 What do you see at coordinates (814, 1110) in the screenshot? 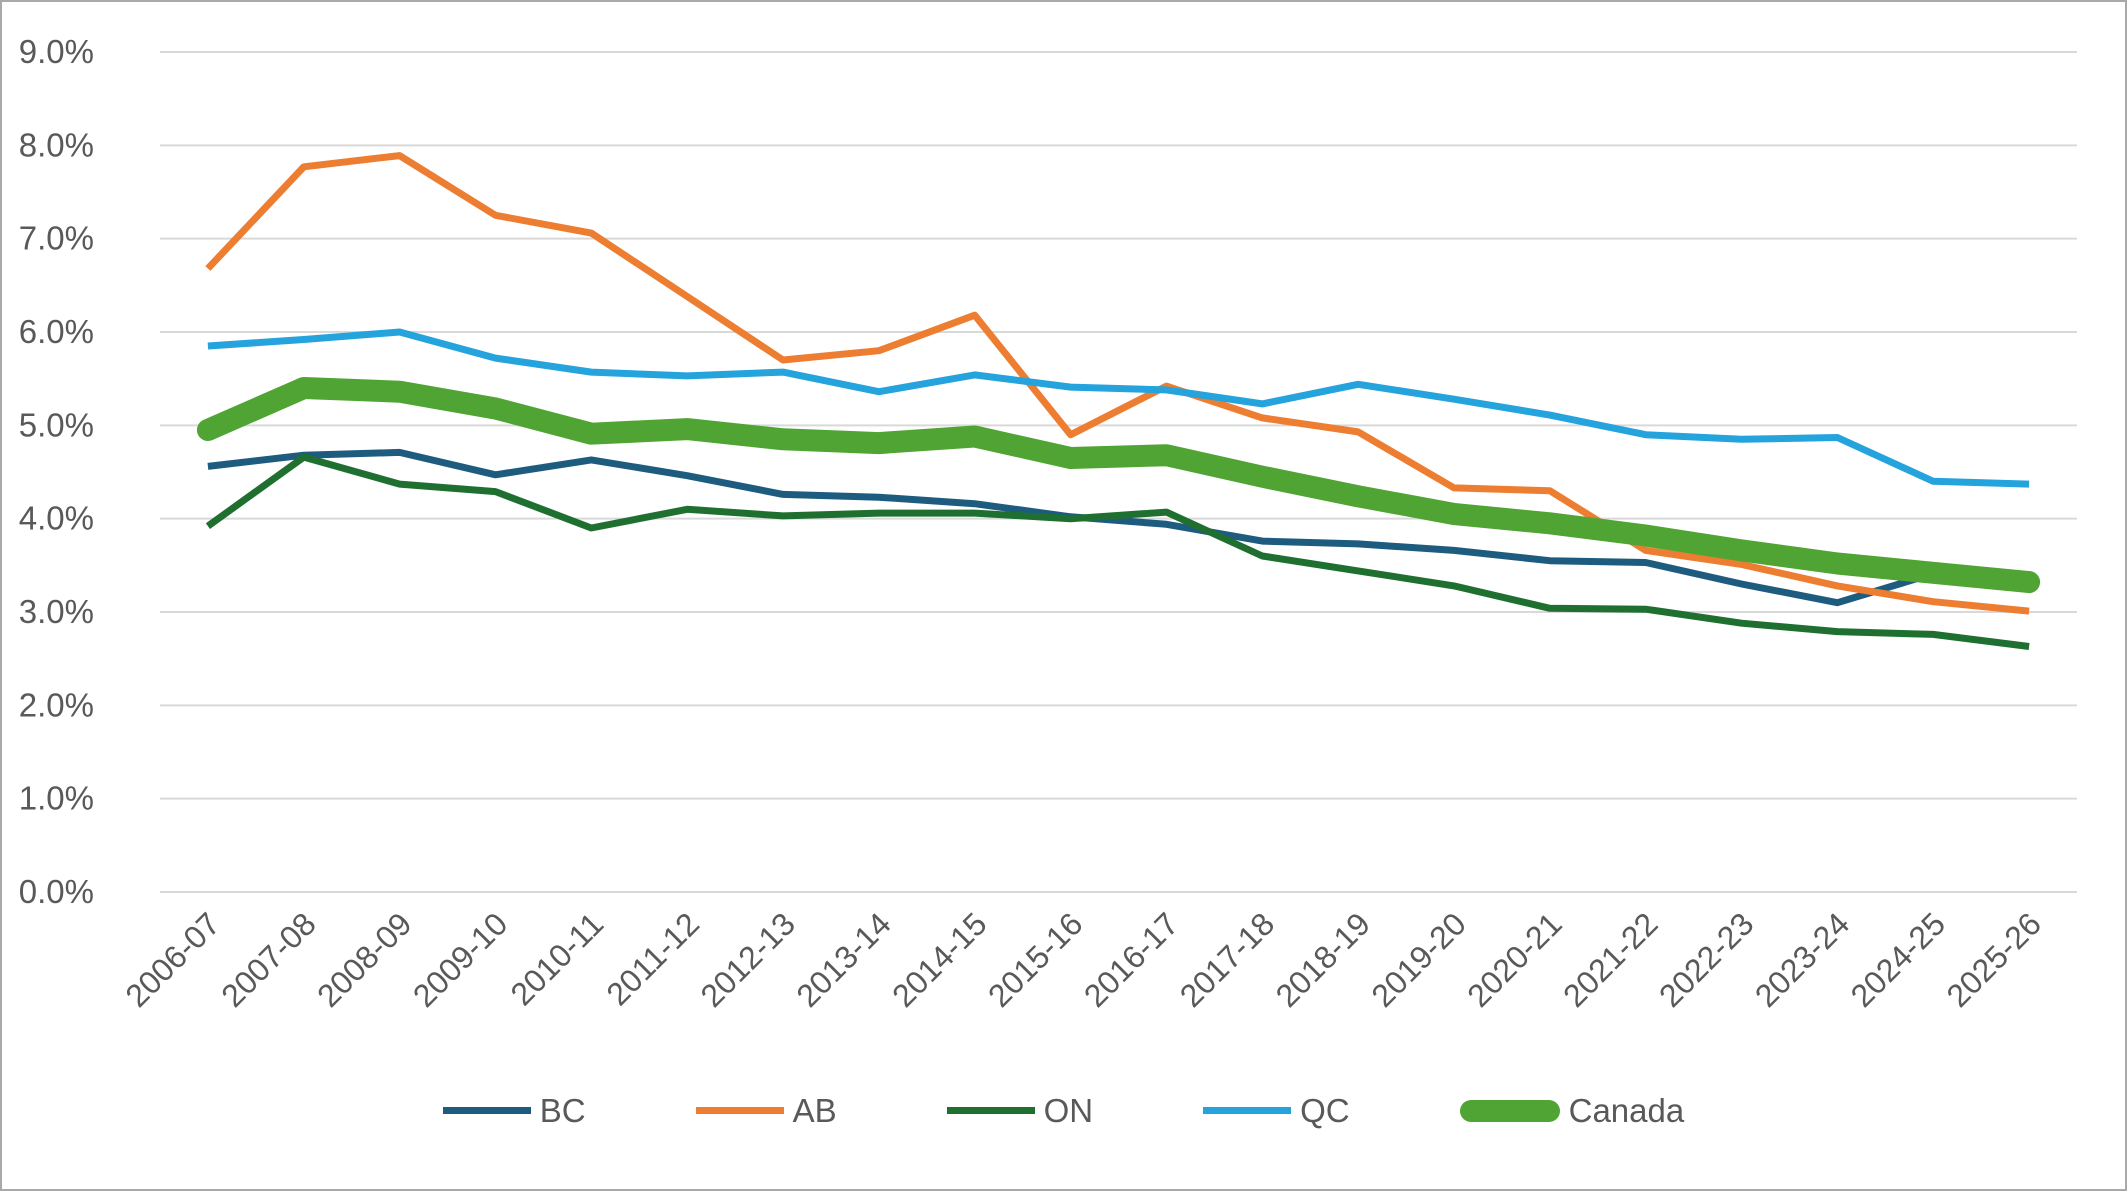
I see `legend-label-ab: AB` at bounding box center [814, 1110].